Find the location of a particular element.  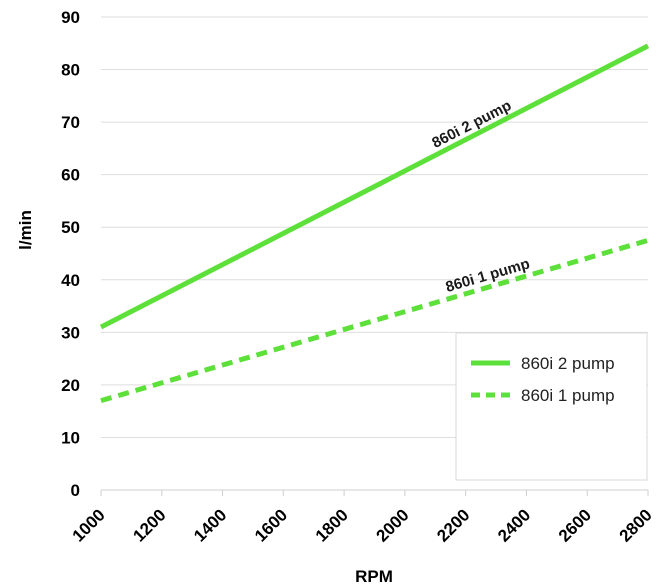

x-tick-label: 2600 is located at coordinates (575, 525).